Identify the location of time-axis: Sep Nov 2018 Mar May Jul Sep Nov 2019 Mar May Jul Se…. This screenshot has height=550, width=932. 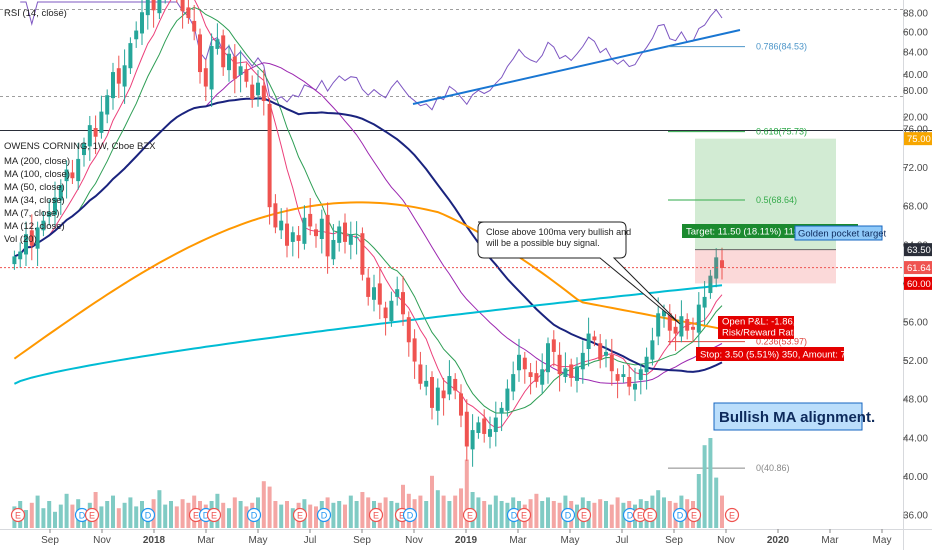
(466, 537).